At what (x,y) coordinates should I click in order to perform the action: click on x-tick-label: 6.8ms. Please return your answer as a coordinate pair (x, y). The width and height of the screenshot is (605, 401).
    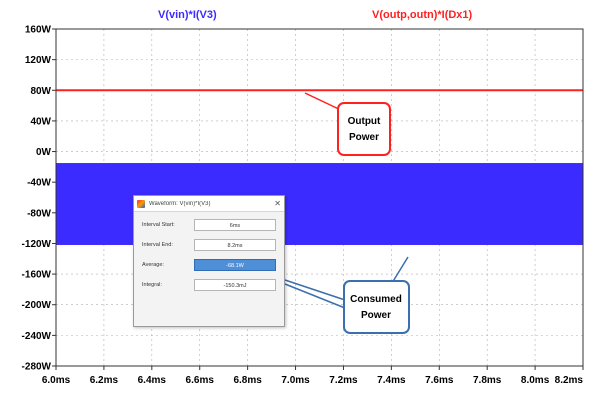
    Looking at the image, I should click on (247, 380).